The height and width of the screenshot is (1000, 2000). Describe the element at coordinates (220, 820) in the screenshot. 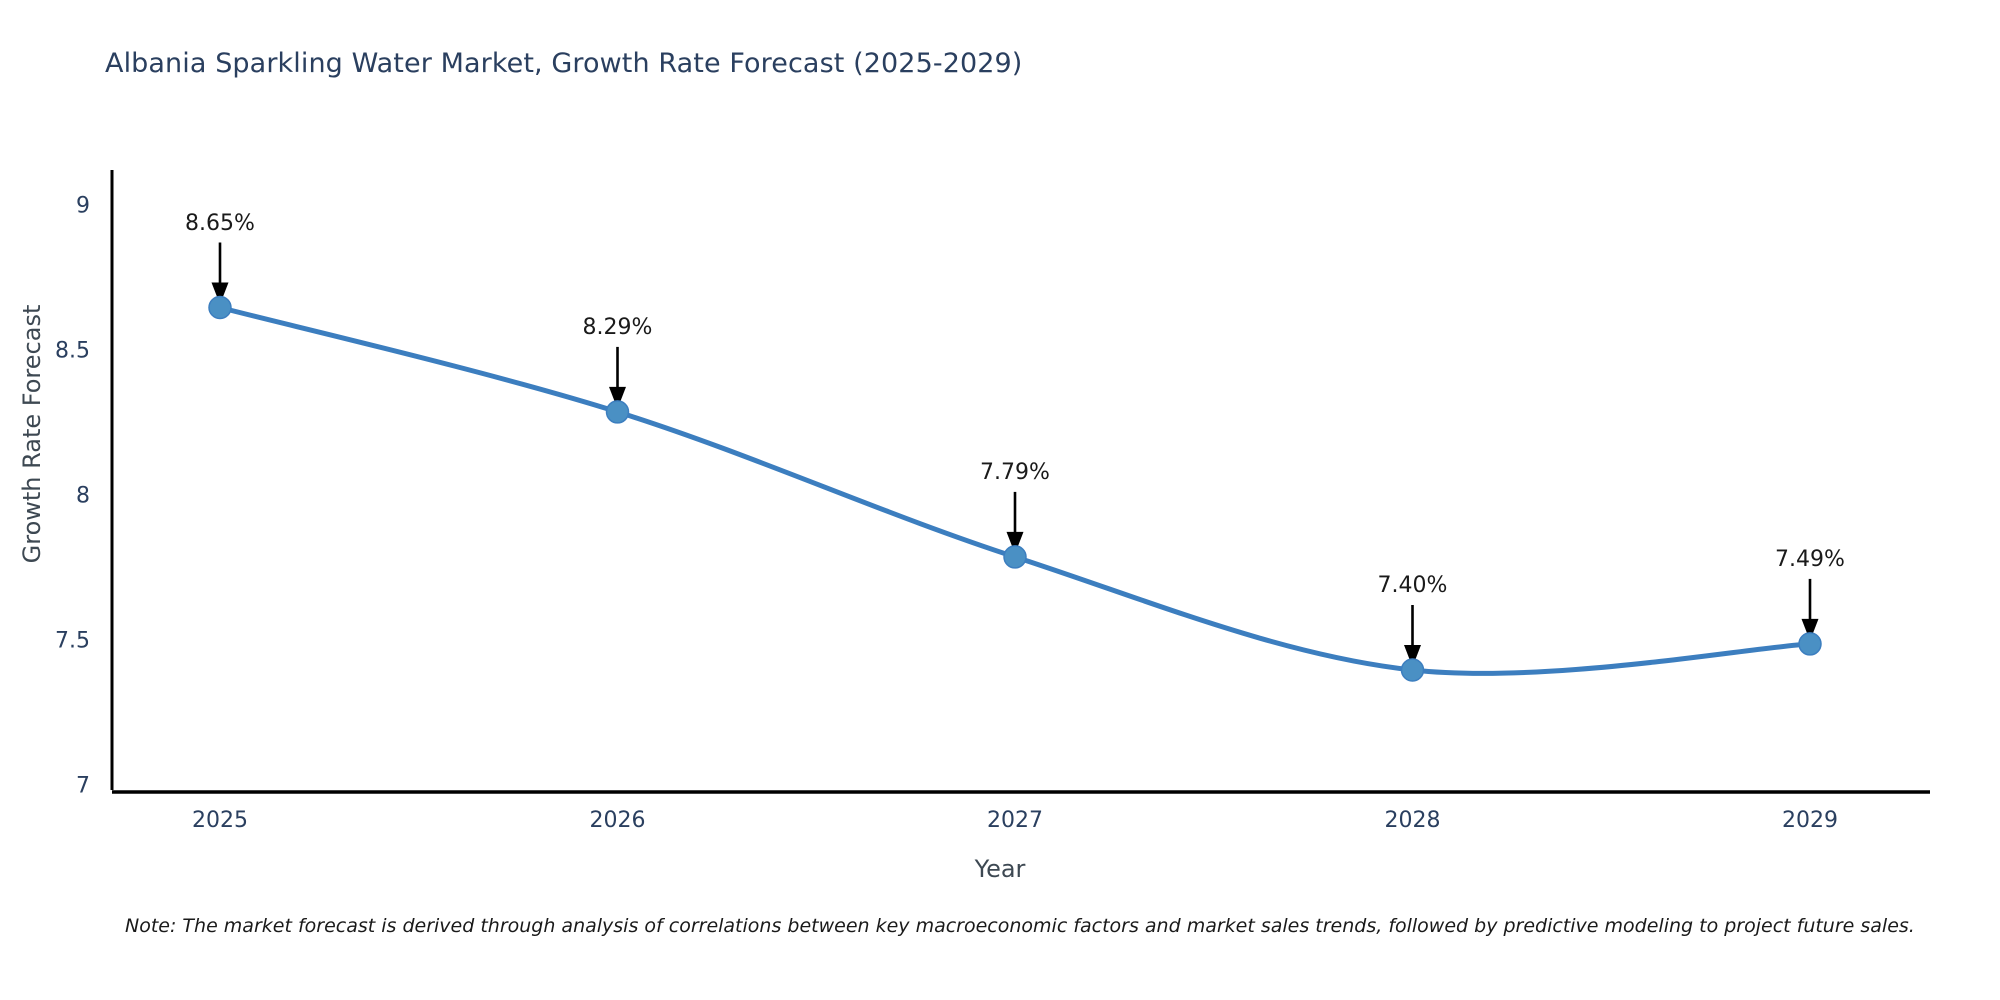

I see `x-axis-tick-label: 2025` at that location.